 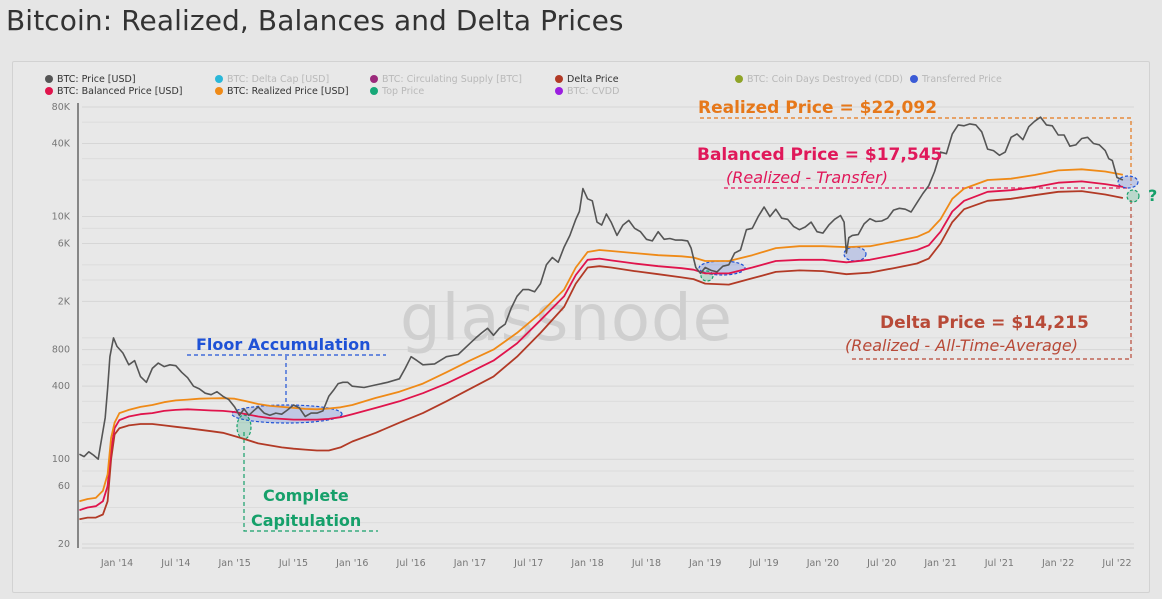 What do you see at coordinates (175, 563) in the screenshot?
I see `x-tick-label: Jul '14` at bounding box center [175, 563].